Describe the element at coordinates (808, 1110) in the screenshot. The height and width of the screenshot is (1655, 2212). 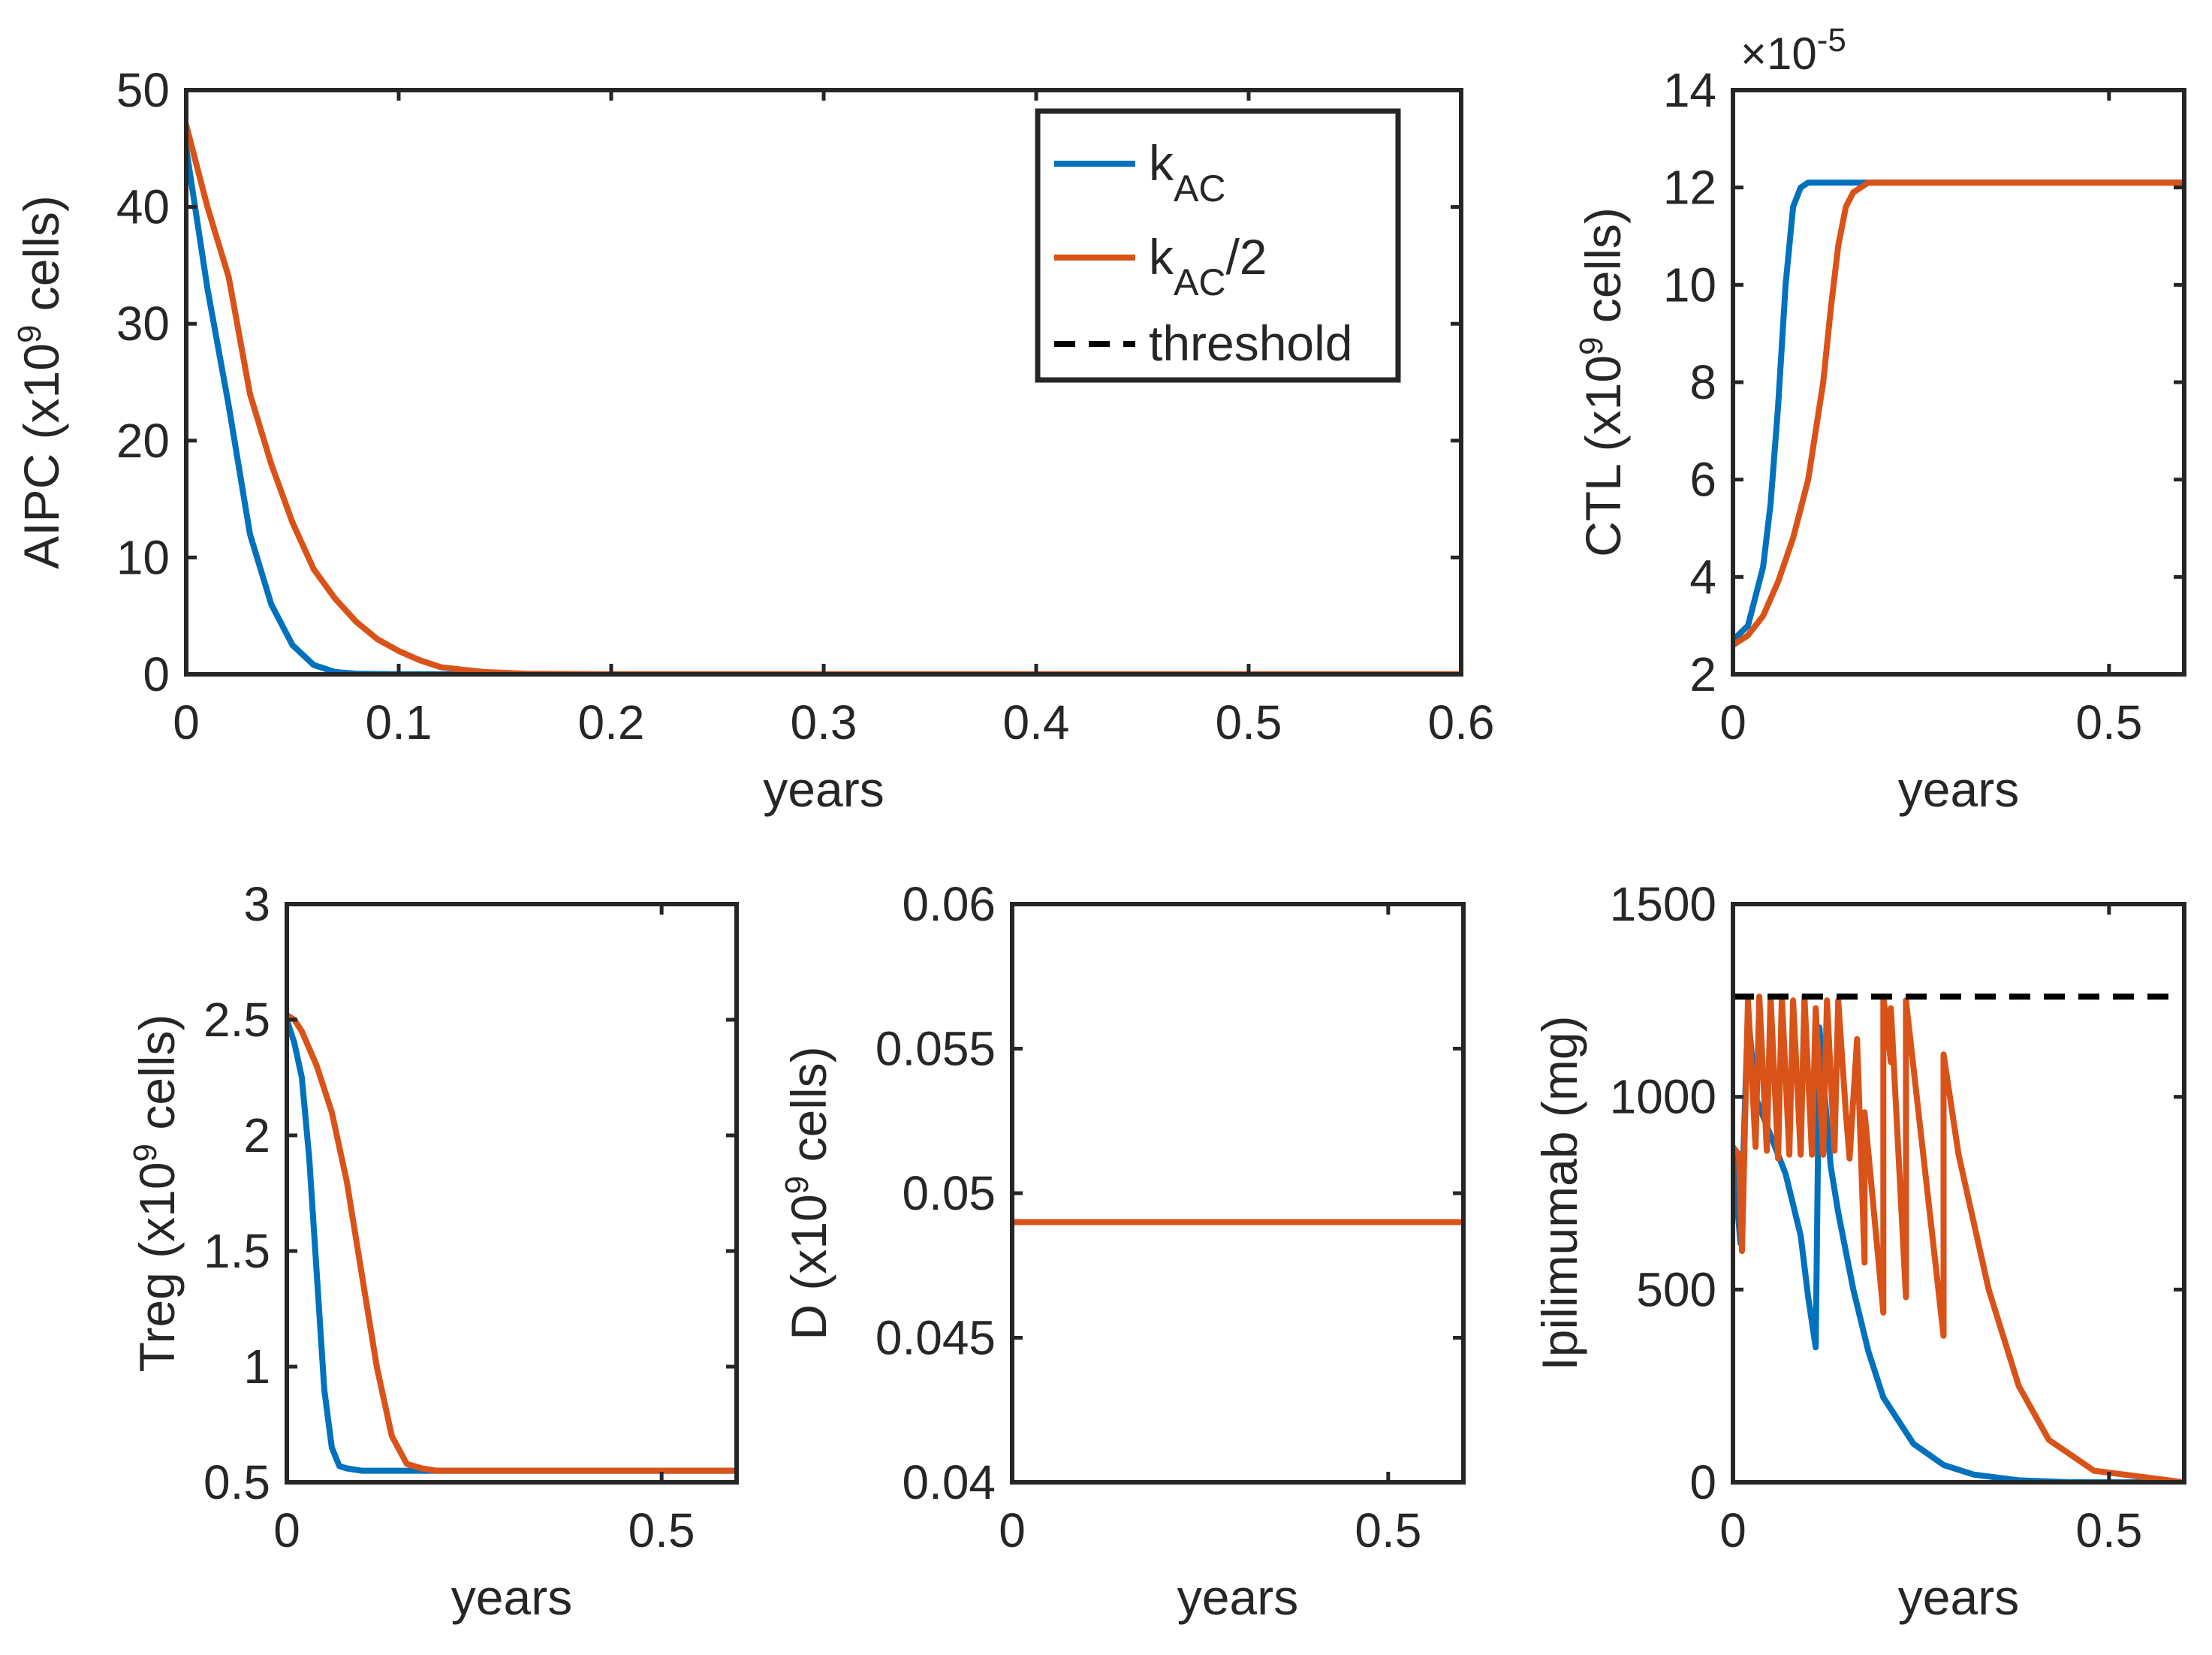
I see `d-ylabel-tail: cells)` at that location.